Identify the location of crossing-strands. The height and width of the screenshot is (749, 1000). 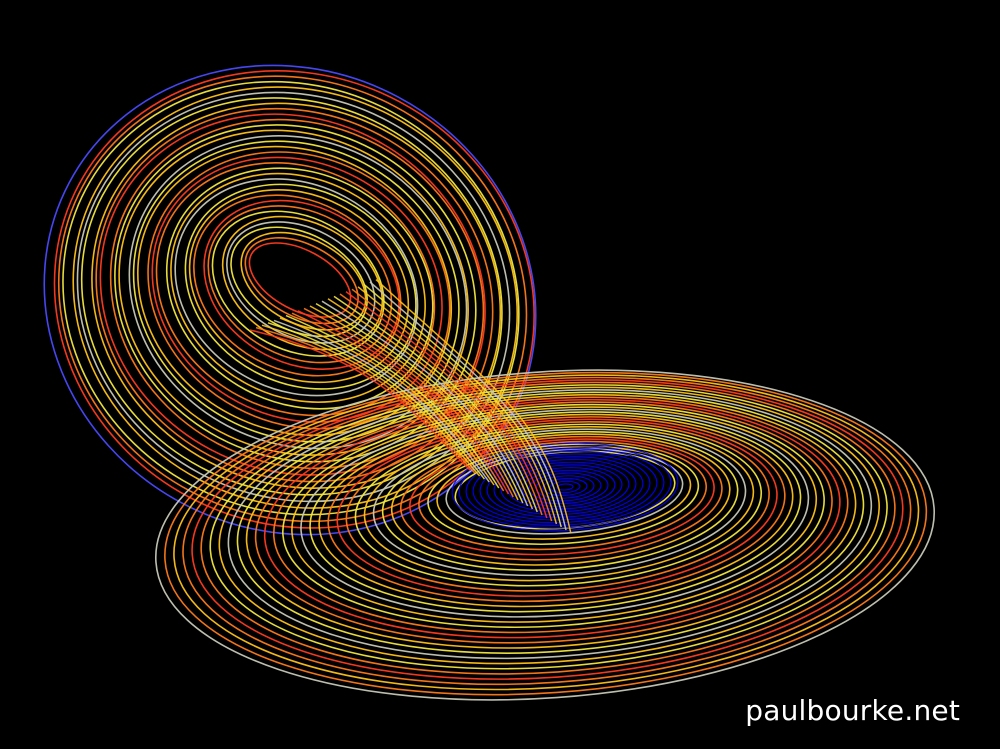
(410, 406).